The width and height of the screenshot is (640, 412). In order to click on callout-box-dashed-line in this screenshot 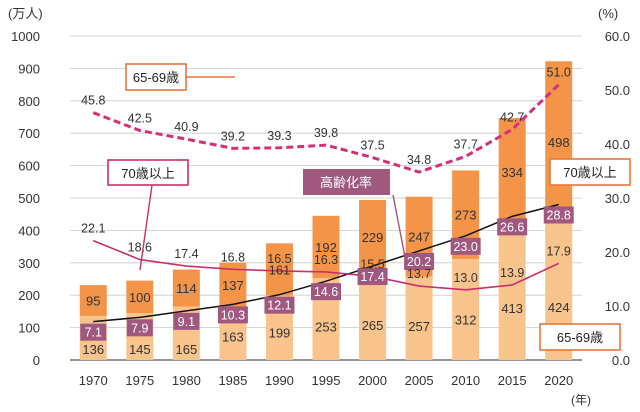, I will do `click(156, 77)`.